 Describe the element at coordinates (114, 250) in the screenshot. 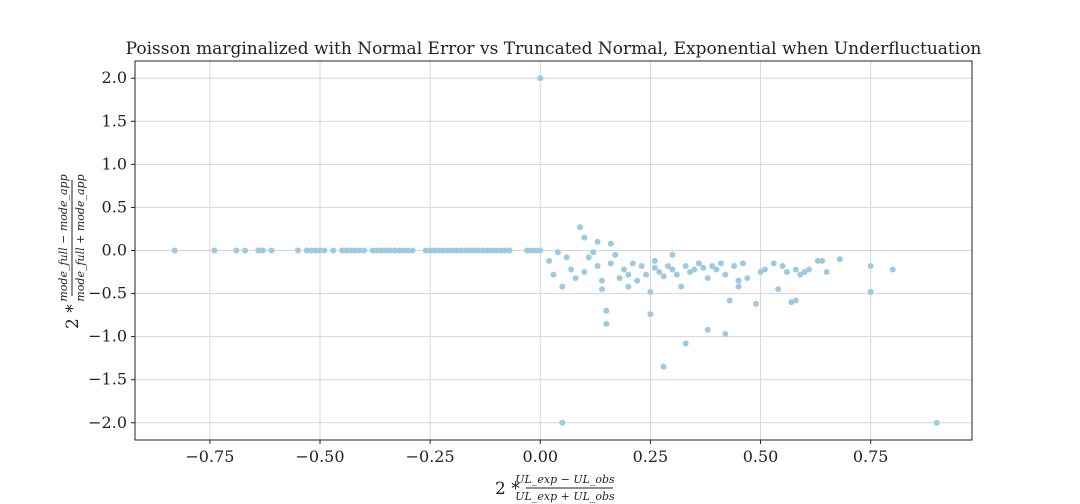

I see `y-tick-label: 0.0` at that location.